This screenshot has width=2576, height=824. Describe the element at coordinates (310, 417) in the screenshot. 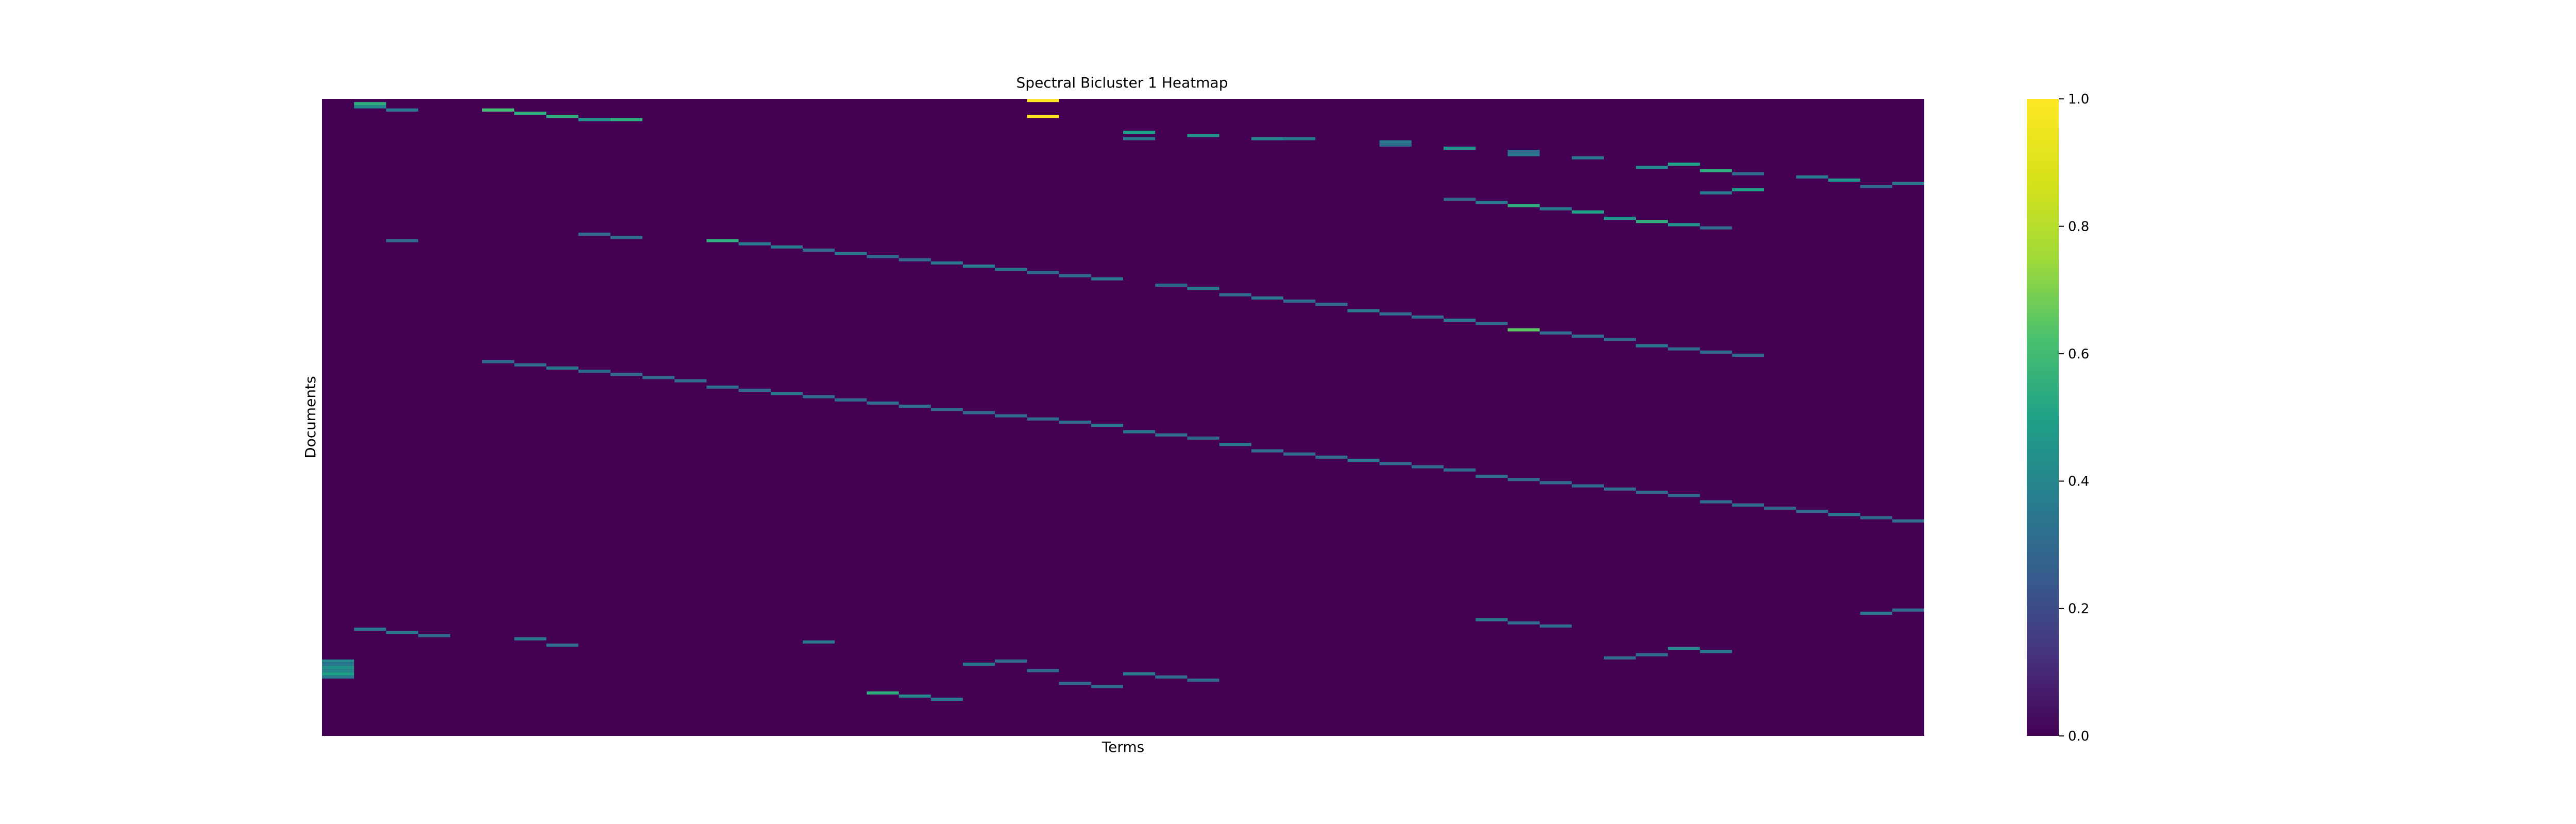

I see `y-axis-label: Documents` at that location.